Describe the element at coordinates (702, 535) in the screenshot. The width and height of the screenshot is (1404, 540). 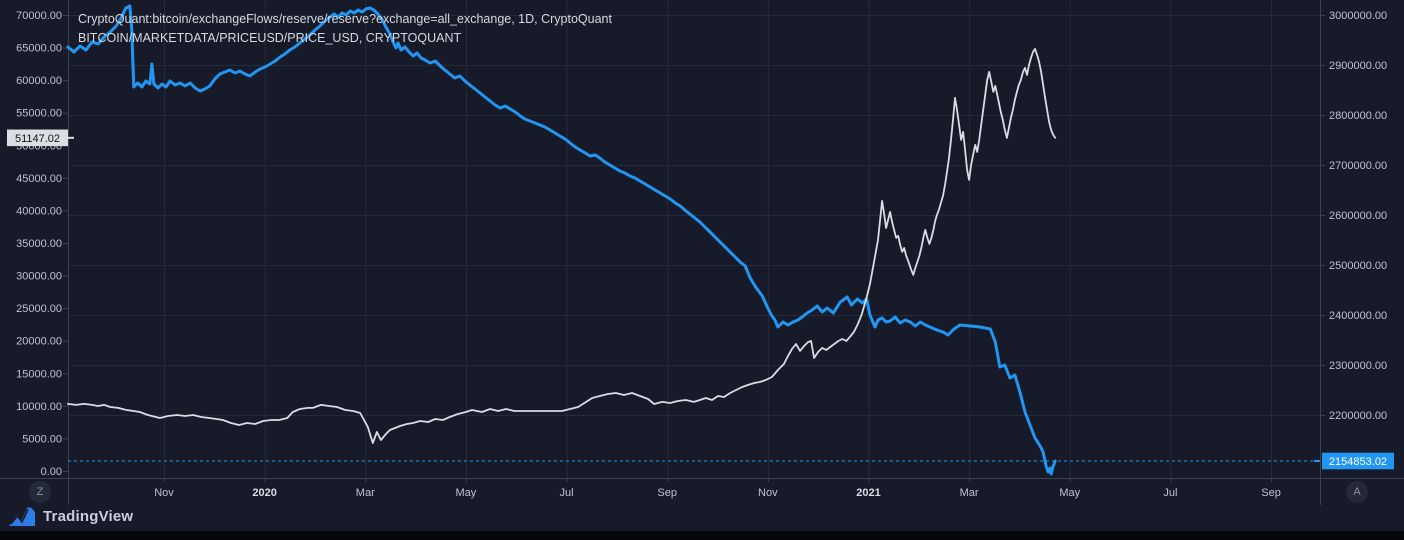
I see `bottom-bar` at that location.